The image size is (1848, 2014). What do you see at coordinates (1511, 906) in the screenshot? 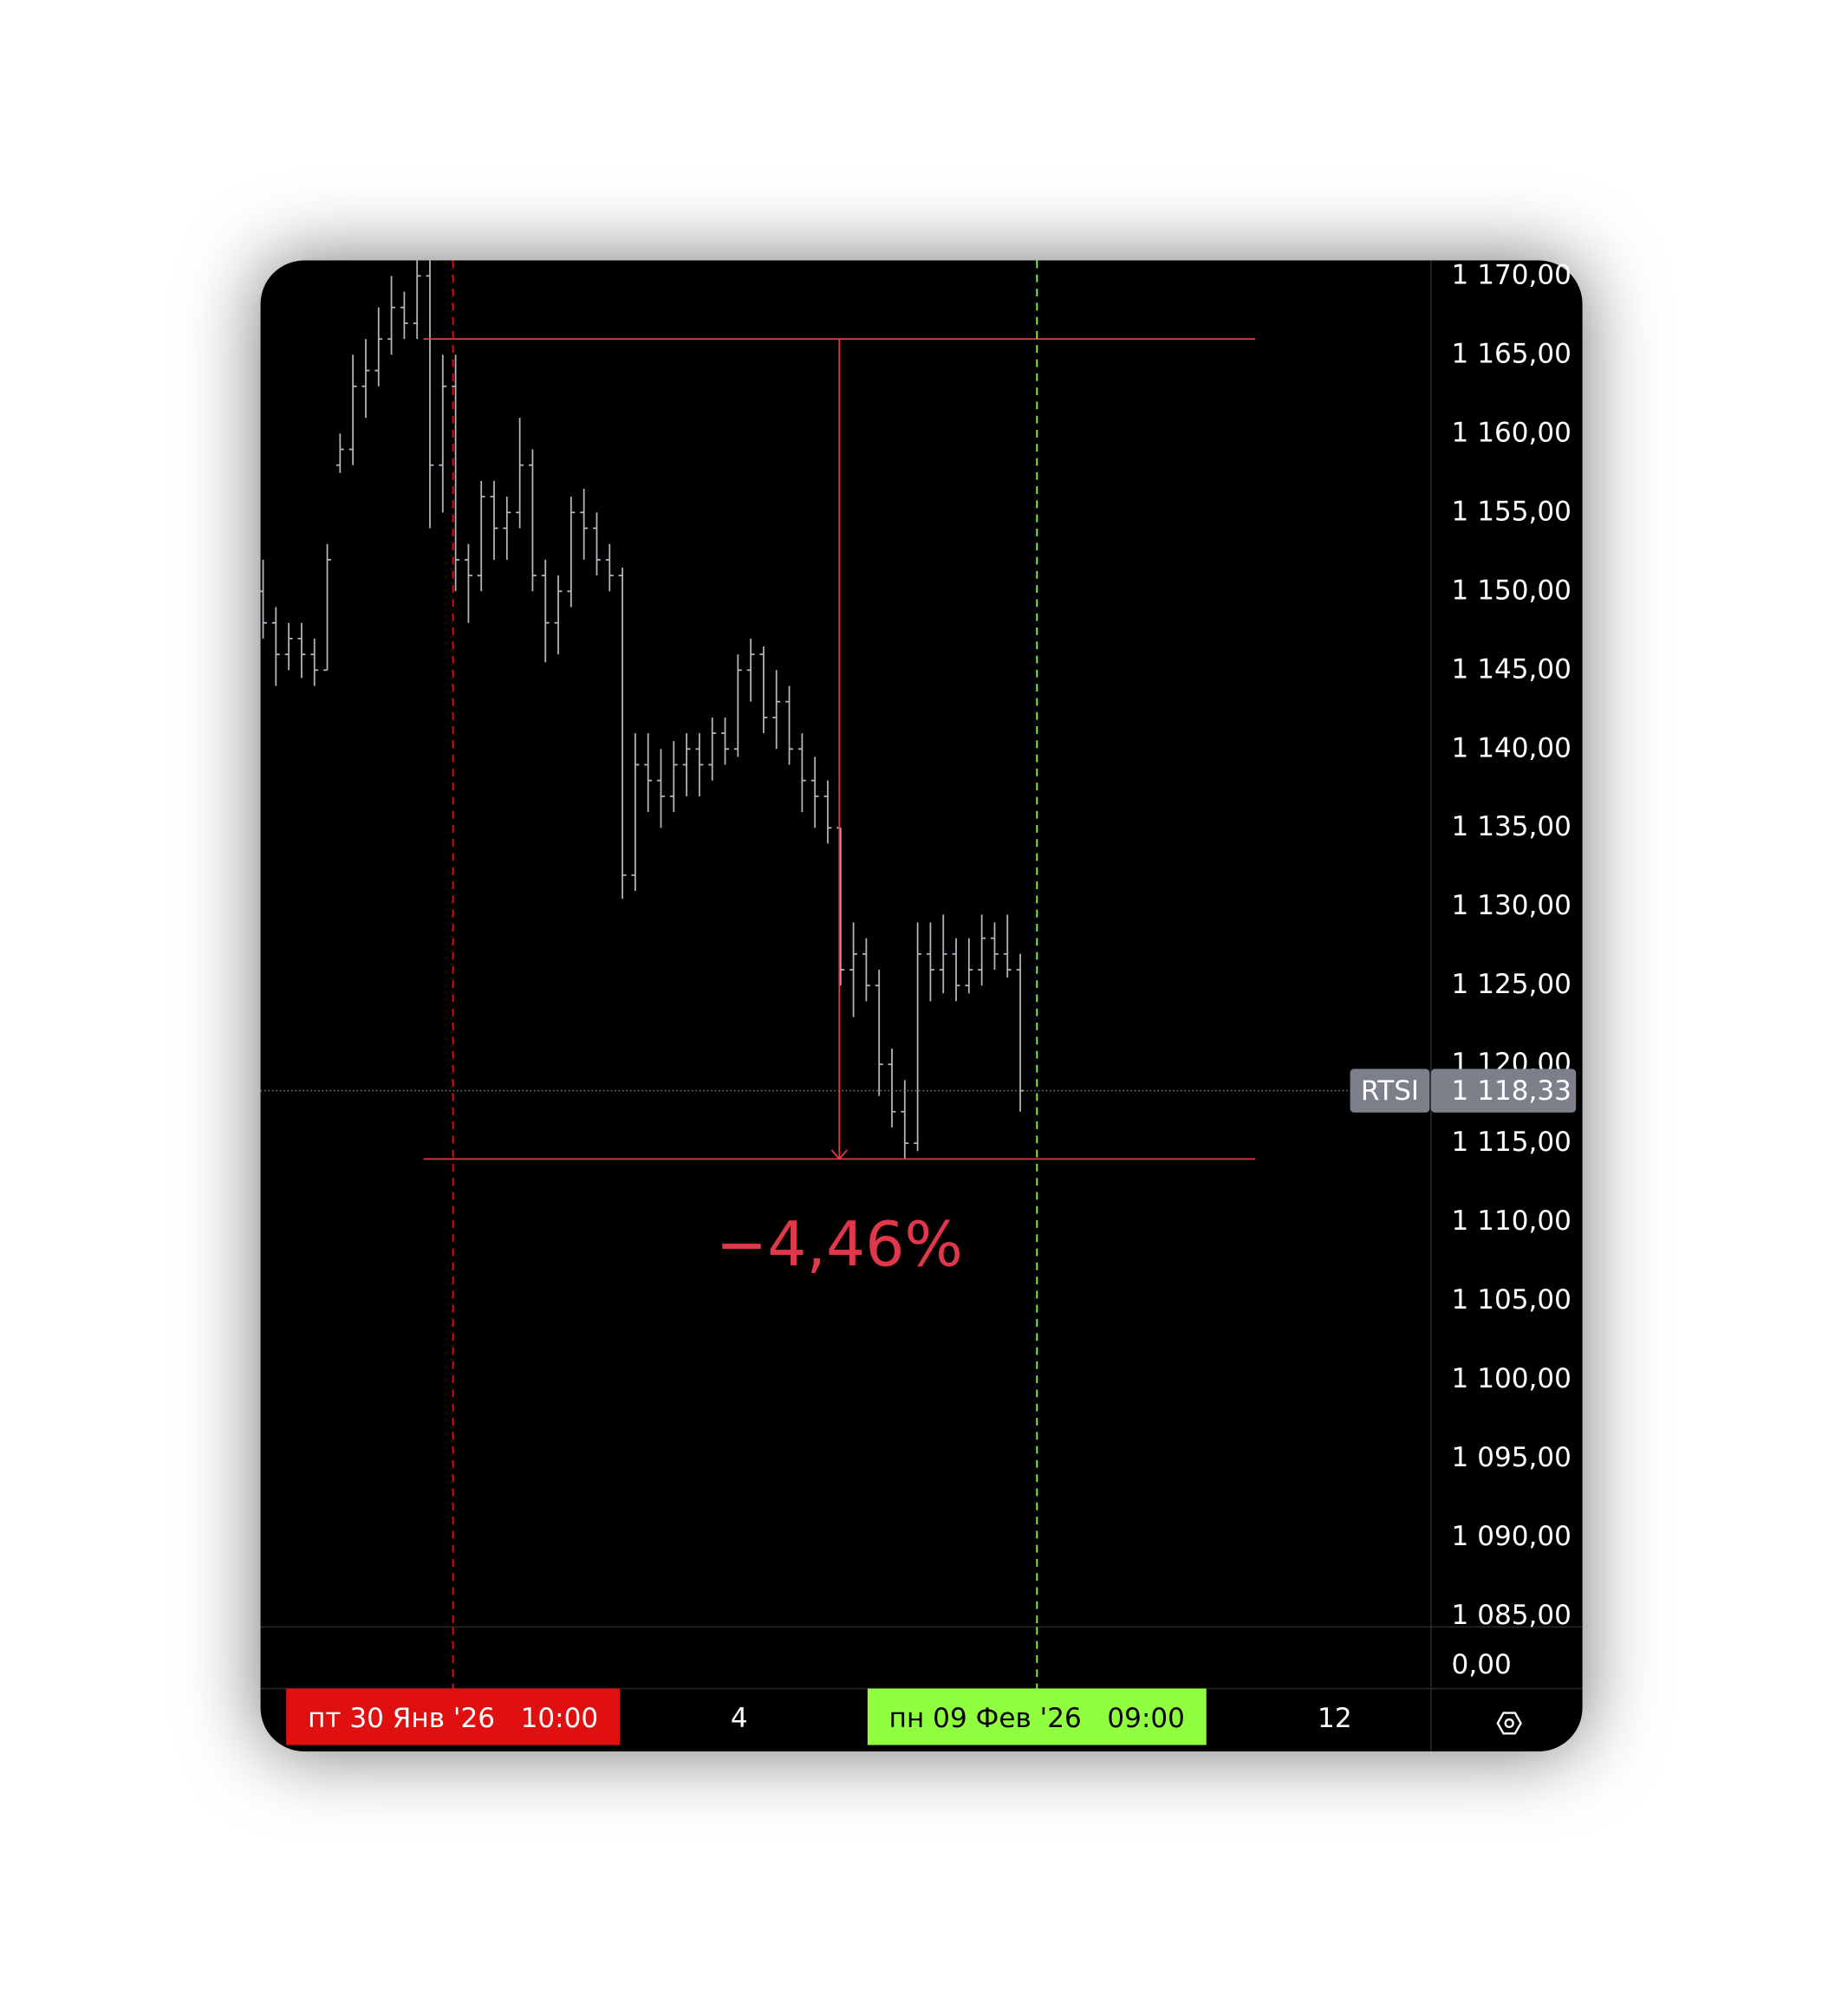
I see `y-tick-label: 1 130,00` at bounding box center [1511, 906].